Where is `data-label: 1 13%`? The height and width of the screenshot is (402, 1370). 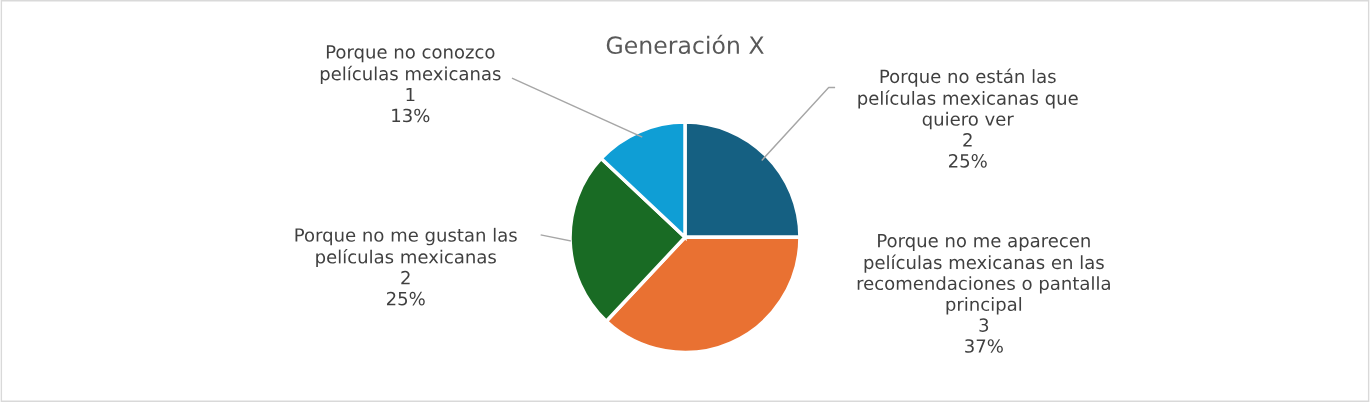
data-label: 1 13% is located at coordinates (411, 105).